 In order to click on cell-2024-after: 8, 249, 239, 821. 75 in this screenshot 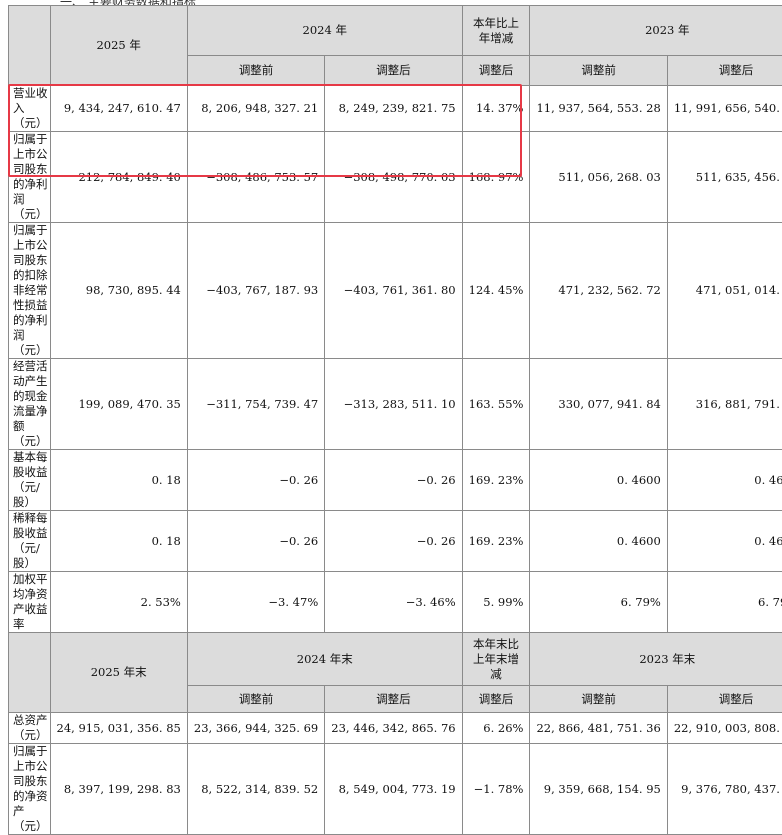, I will do `click(393, 109)`.